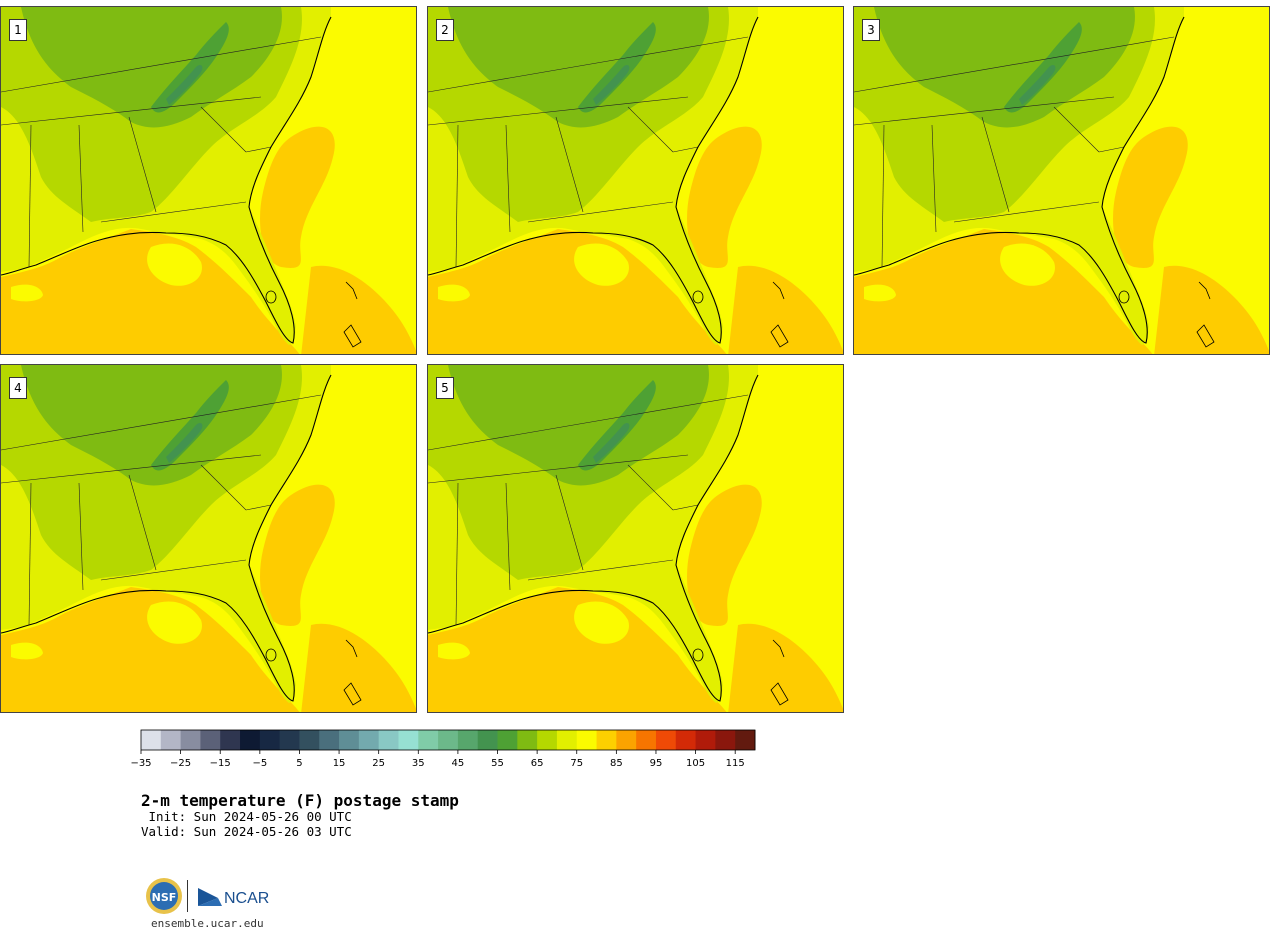 The image size is (1280, 936). Describe the element at coordinates (871, 30) in the screenshot. I see `panel-number: 3` at that location.